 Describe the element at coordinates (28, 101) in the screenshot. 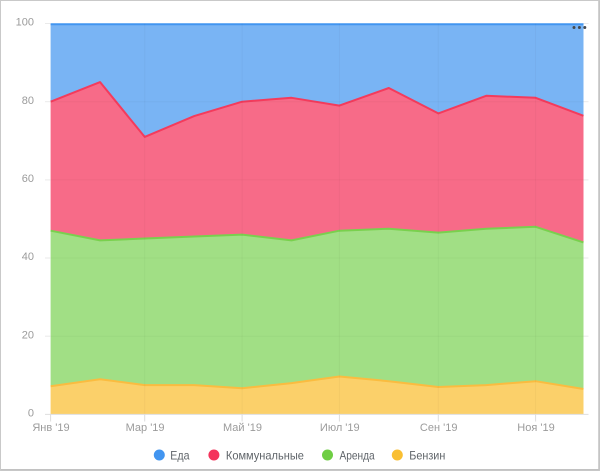

I see `svg-text: 80` at that location.